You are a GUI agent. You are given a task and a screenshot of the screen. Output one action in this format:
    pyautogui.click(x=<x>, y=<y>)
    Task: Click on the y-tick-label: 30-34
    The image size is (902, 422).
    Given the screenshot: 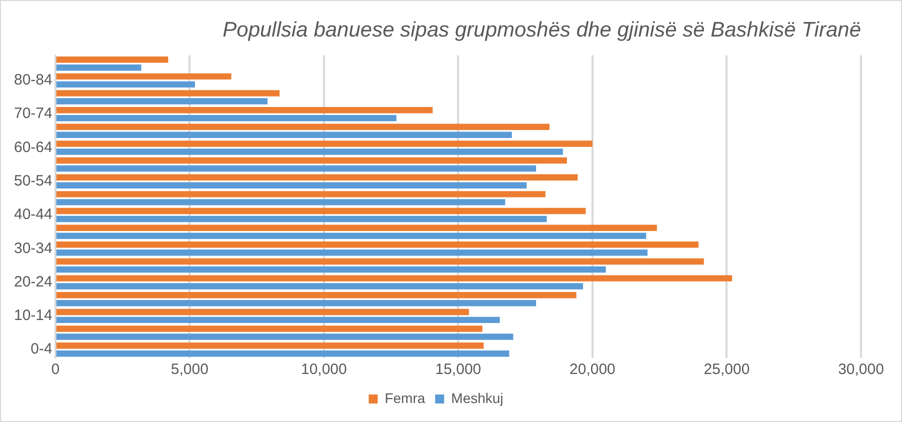 What is the action you would take?
    pyautogui.click(x=33, y=248)
    